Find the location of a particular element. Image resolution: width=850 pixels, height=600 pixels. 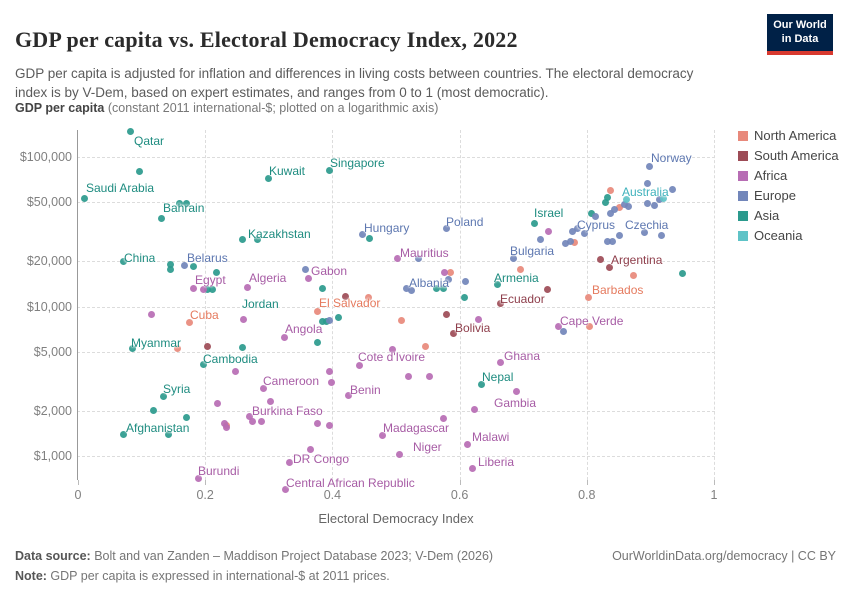

country-label: Poland is located at coordinates (465, 222).